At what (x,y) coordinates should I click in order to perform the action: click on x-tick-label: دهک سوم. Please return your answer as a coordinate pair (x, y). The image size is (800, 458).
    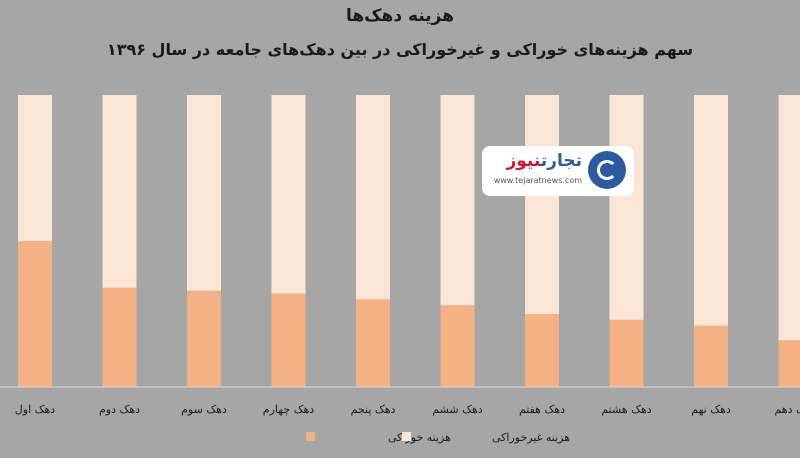
    Looking at the image, I should click on (204, 409).